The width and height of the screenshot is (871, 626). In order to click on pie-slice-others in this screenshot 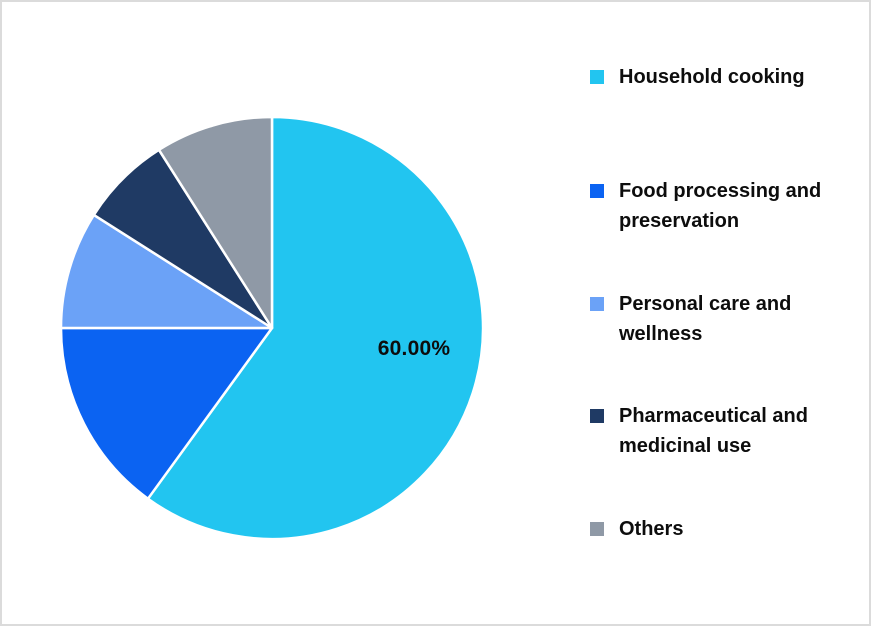, I will do `click(215, 222)`.